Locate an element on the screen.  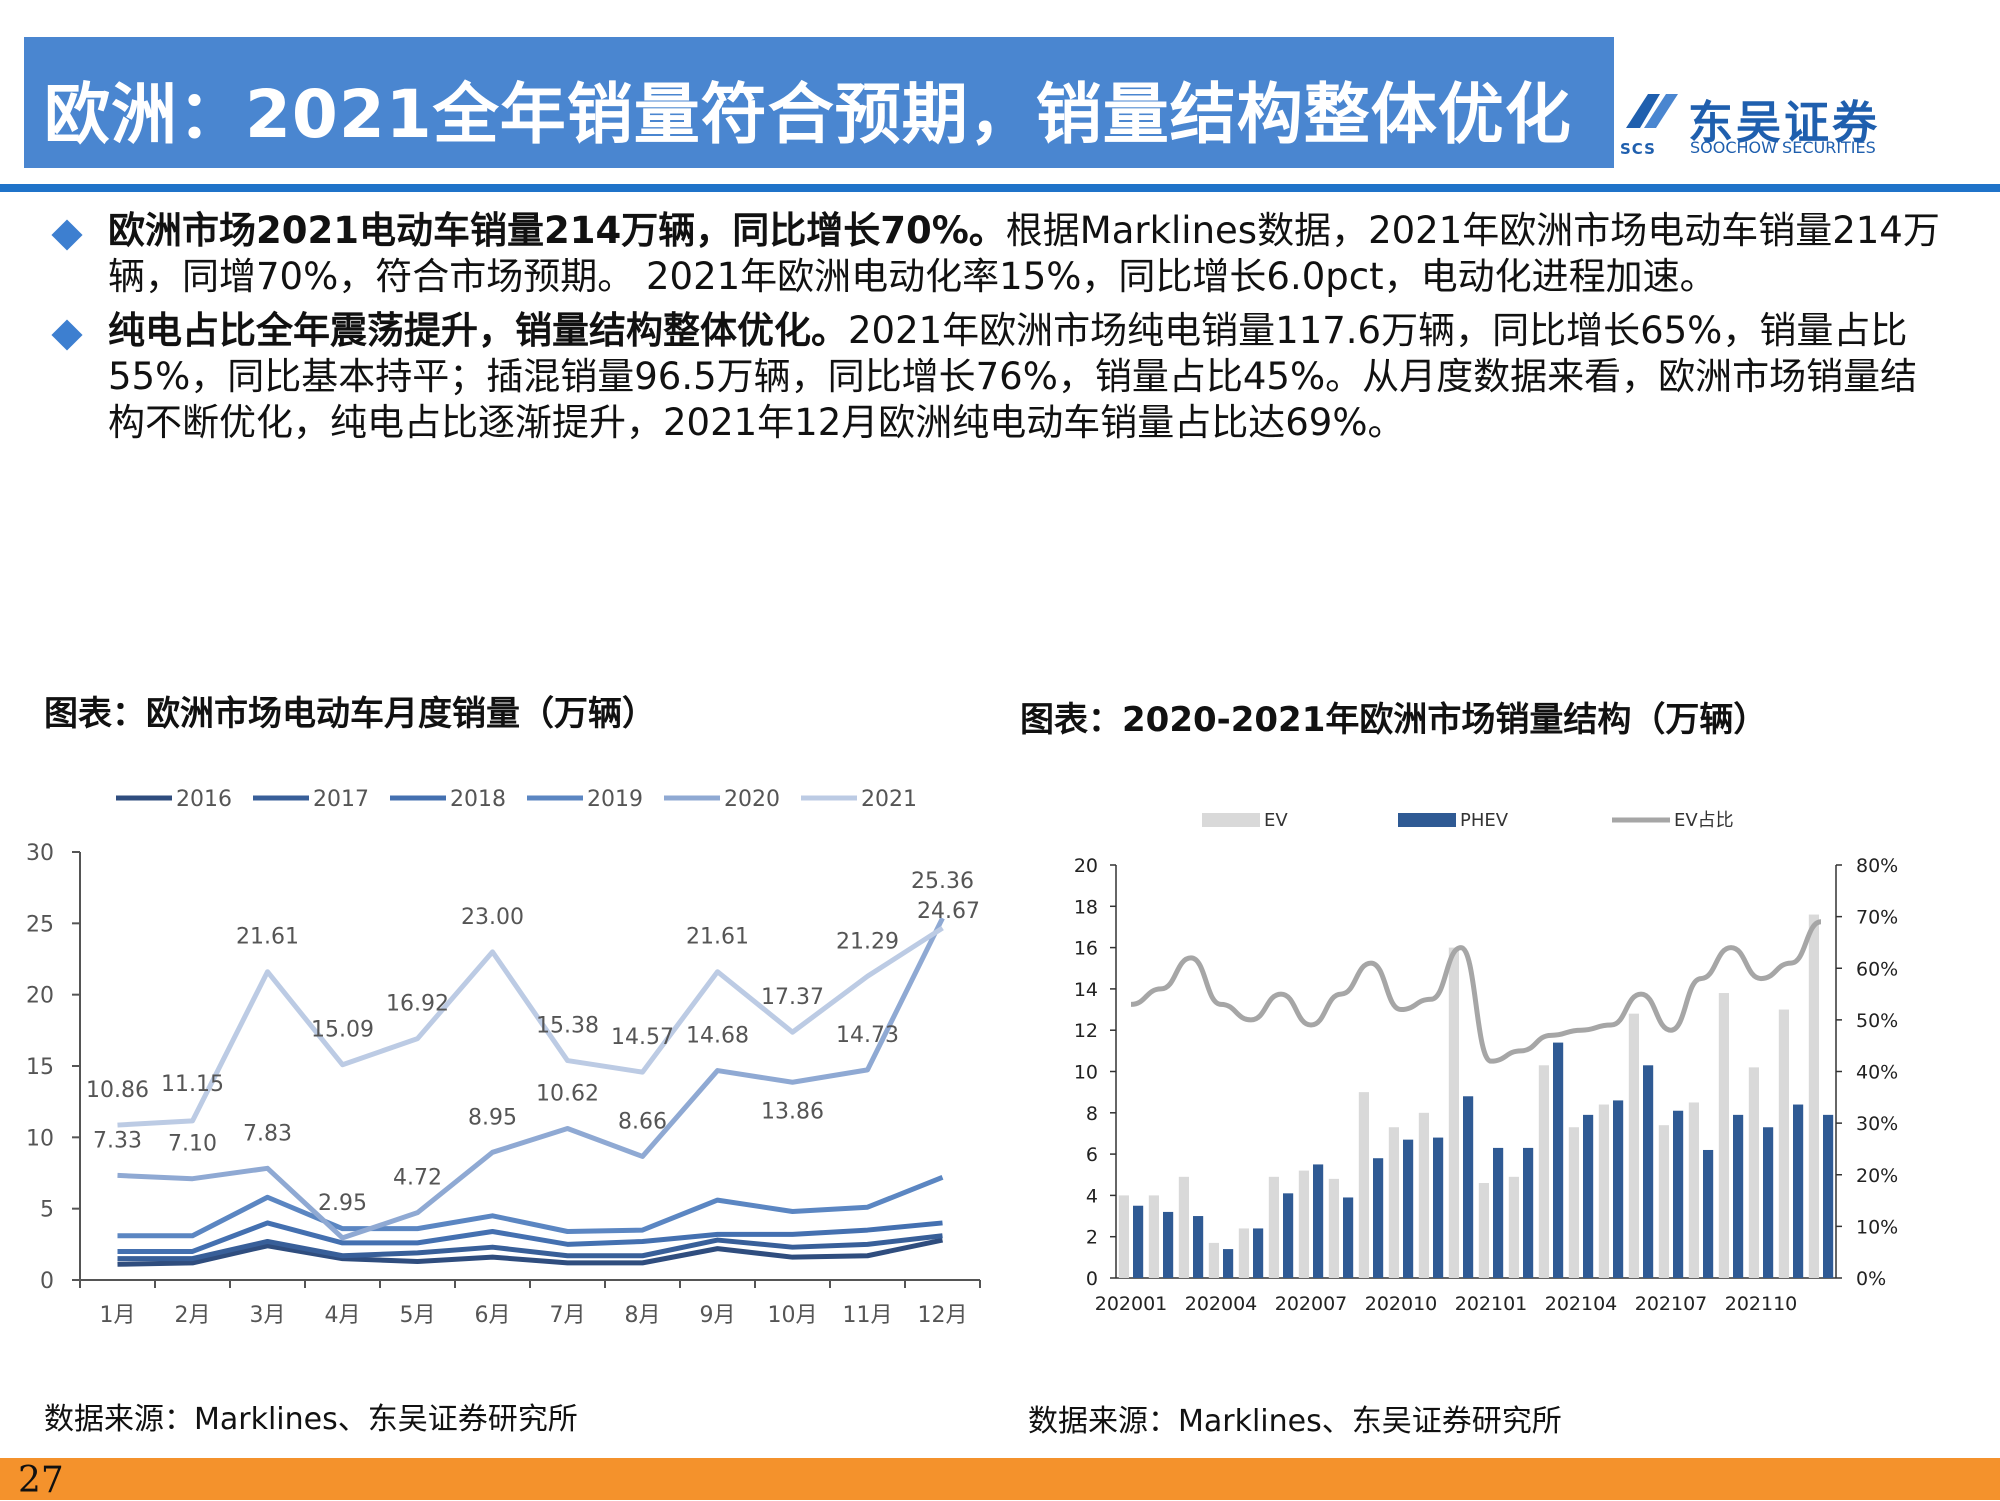
legend-label-2020: 2020 is located at coordinates (752, 799).